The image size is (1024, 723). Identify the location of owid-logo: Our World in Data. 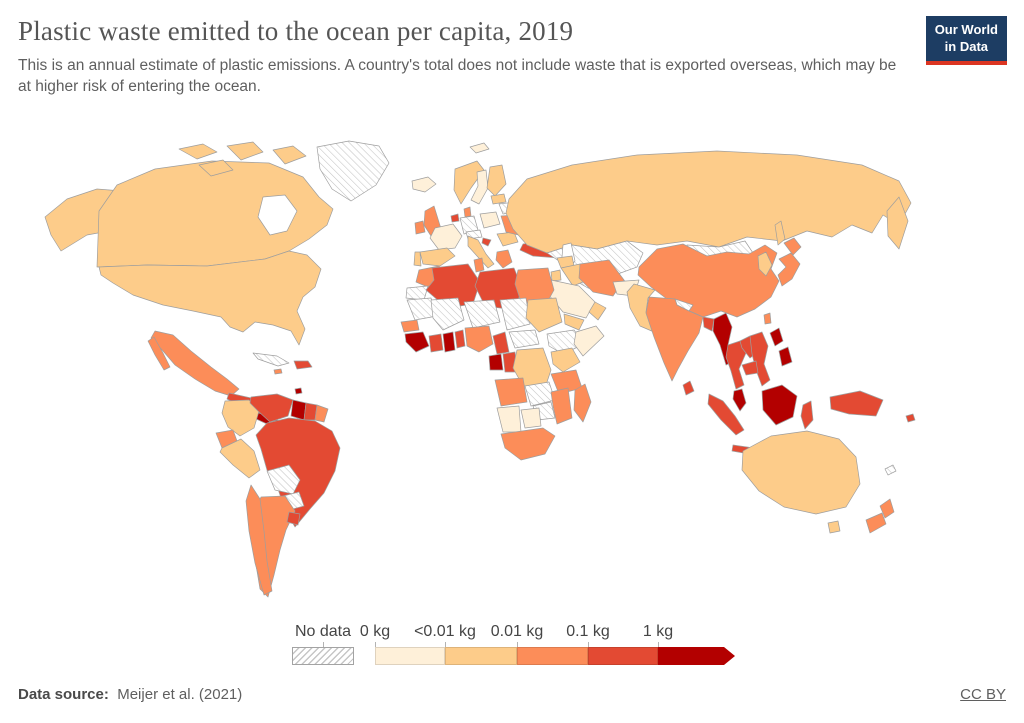
(966, 40).